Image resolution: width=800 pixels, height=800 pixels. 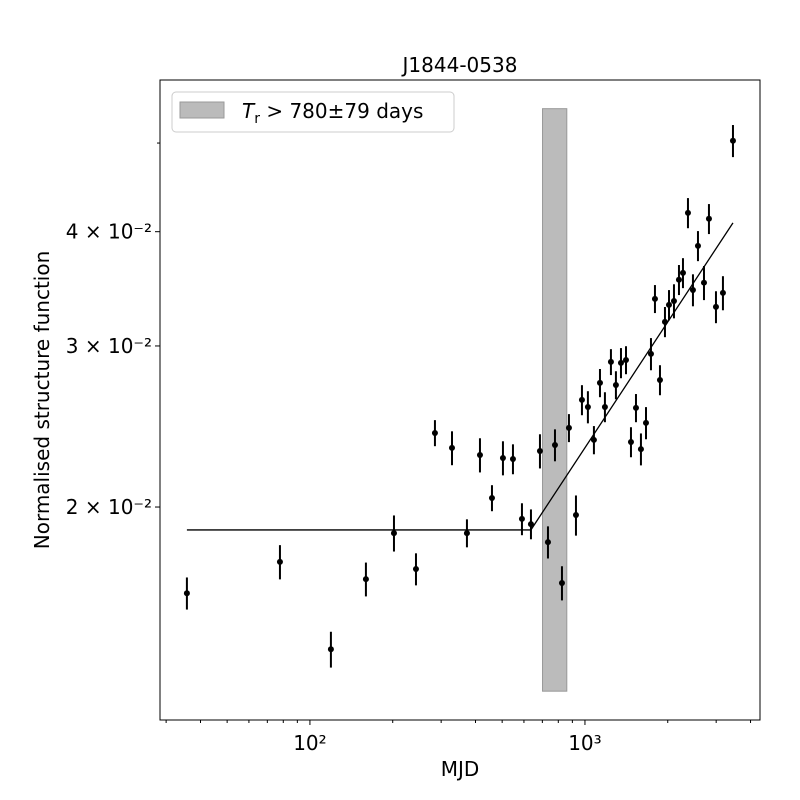 I want to click on y-tick-label: 4 × 10⁻², so click(x=109, y=232).